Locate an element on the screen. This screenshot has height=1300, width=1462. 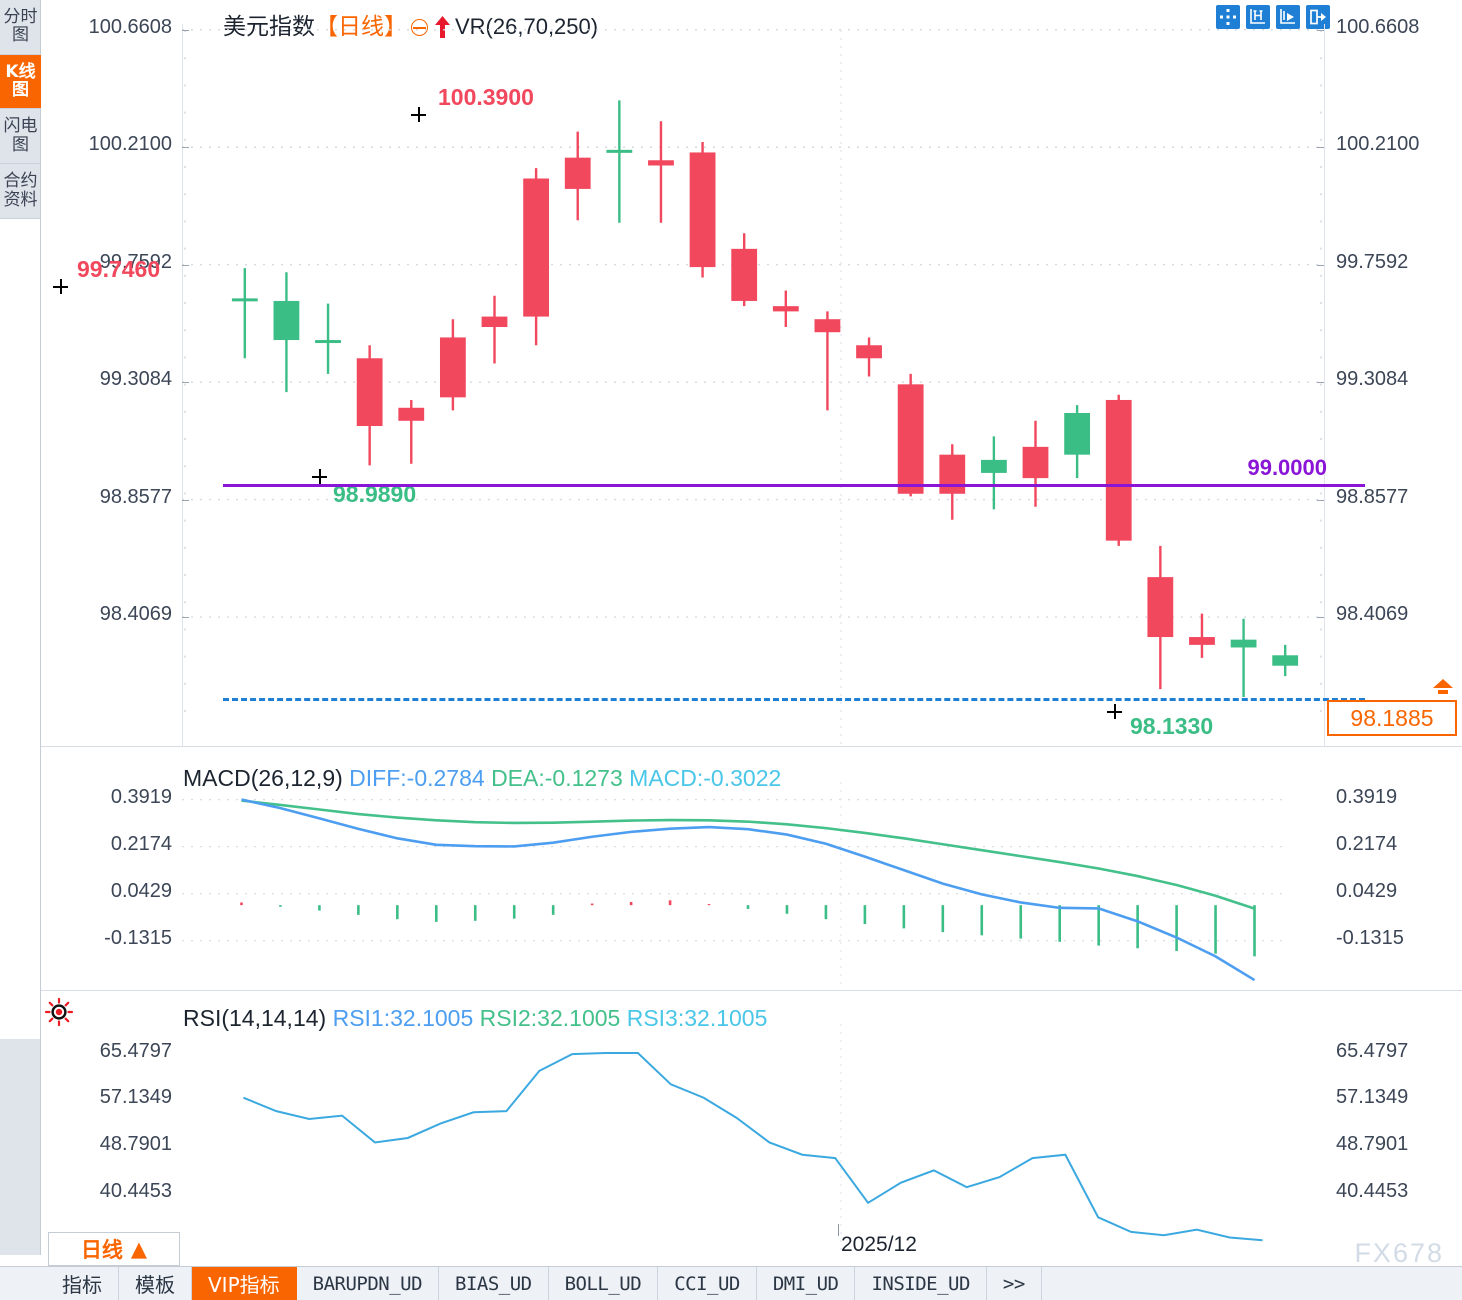
price-axis-label-left: 99.7592 is located at coordinates (135, 261).